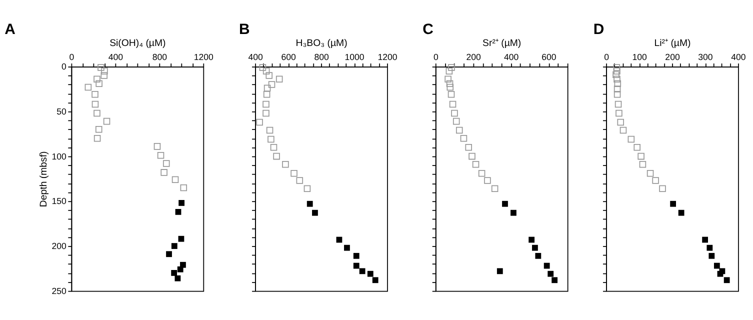 The width and height of the screenshot is (753, 320). Describe the element at coordinates (44, 179) in the screenshot. I see `y-axis-title: Depth (mbsf)` at that location.